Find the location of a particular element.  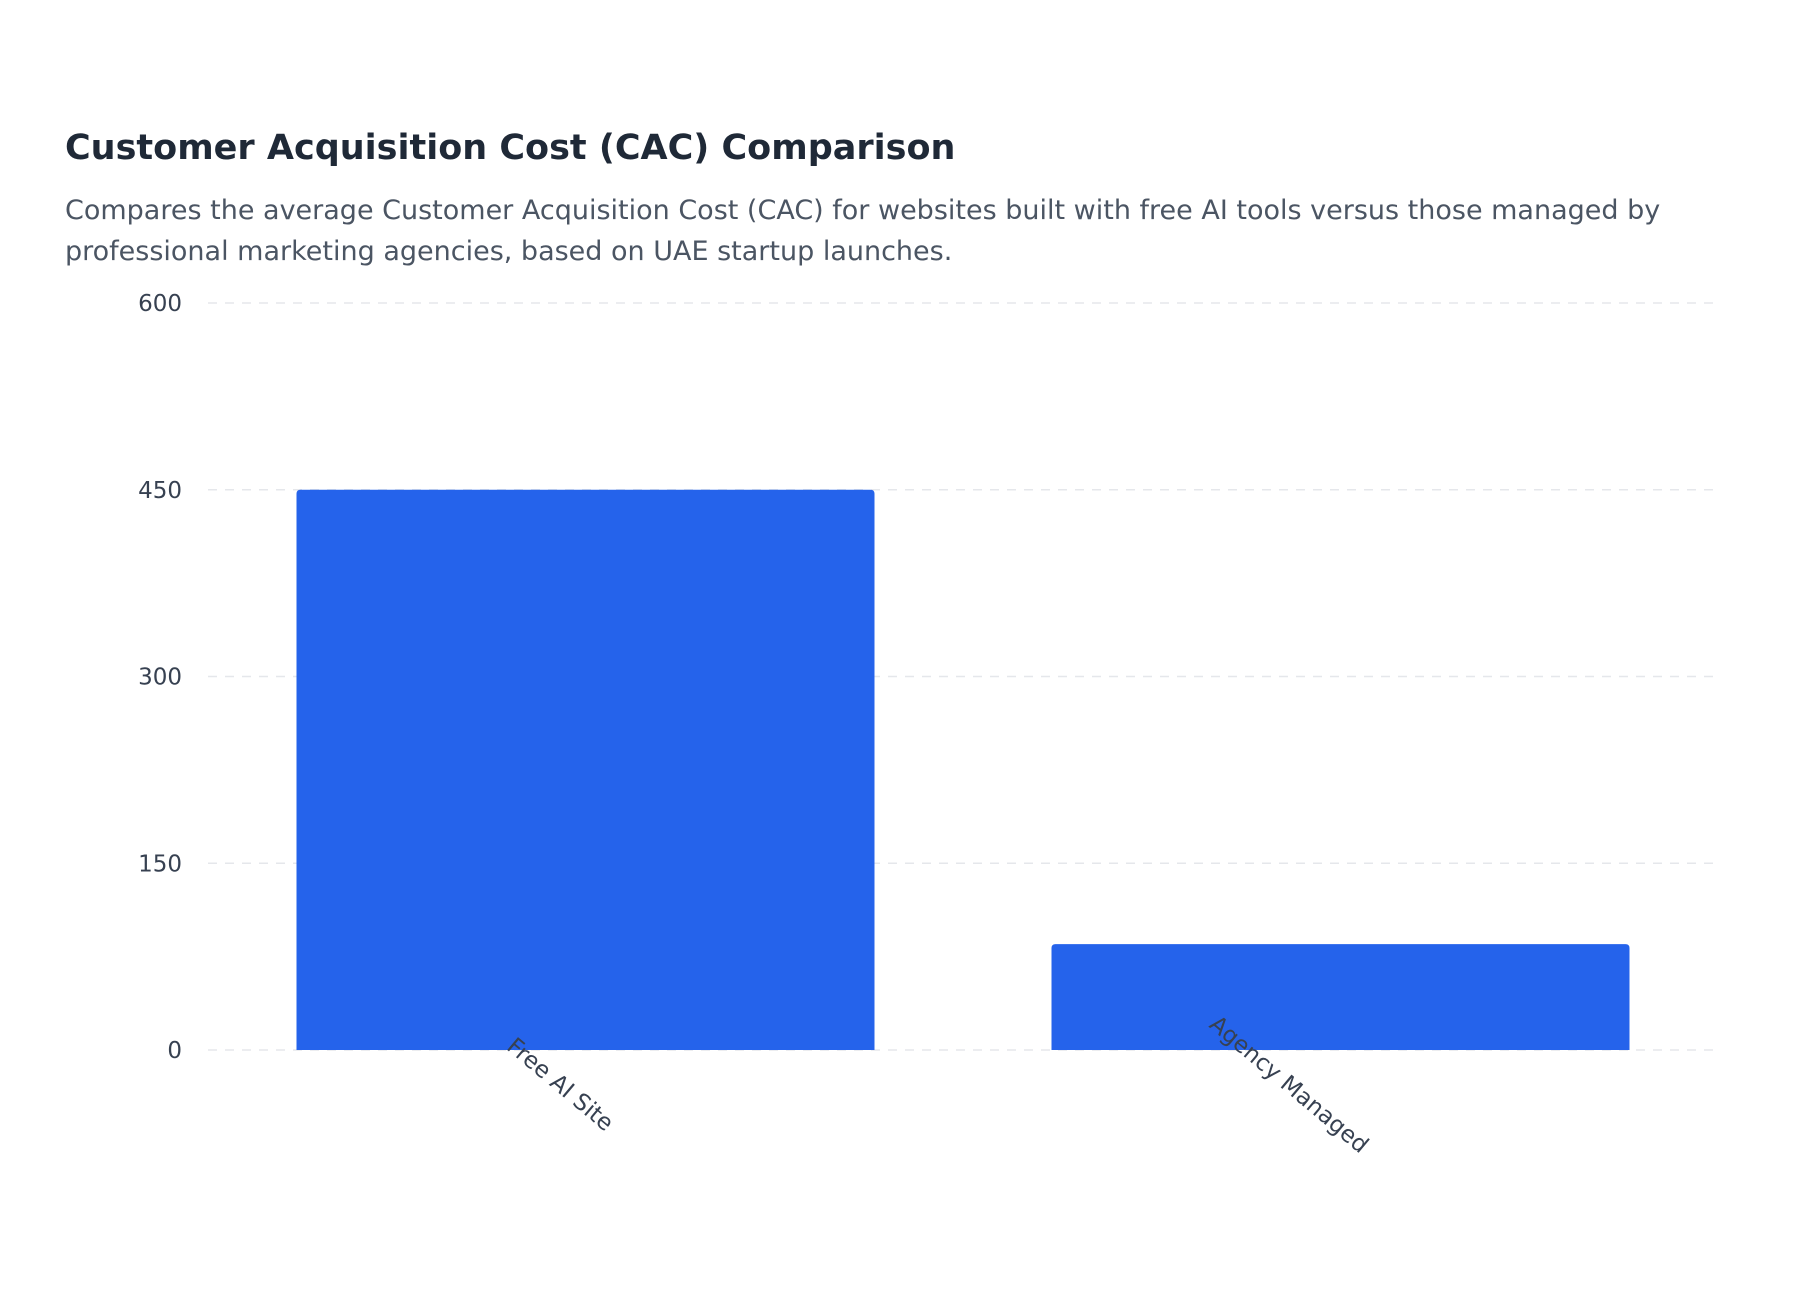

y-tick-label: 300 is located at coordinates (160, 678).